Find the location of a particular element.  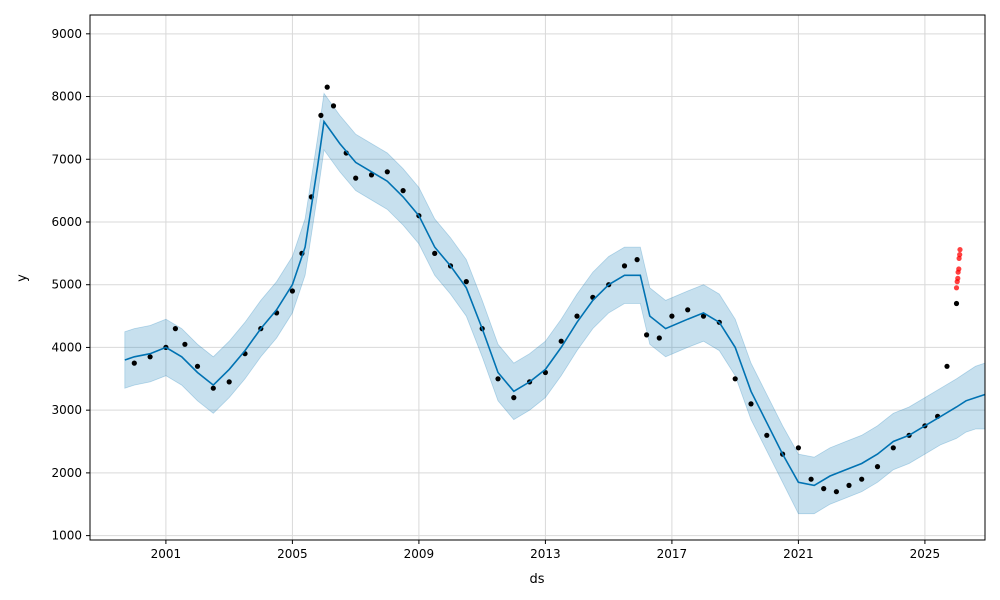

x-tick-label: 2013 is located at coordinates (545, 554).